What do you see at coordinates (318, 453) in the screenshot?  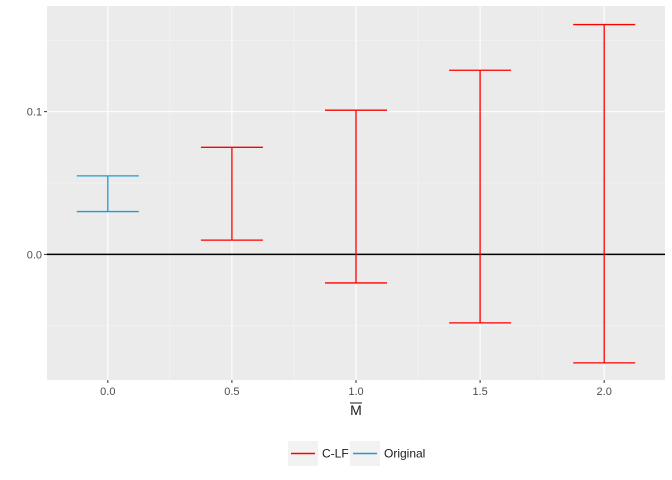 I see `legend-item-c-lf: C-LF` at bounding box center [318, 453].